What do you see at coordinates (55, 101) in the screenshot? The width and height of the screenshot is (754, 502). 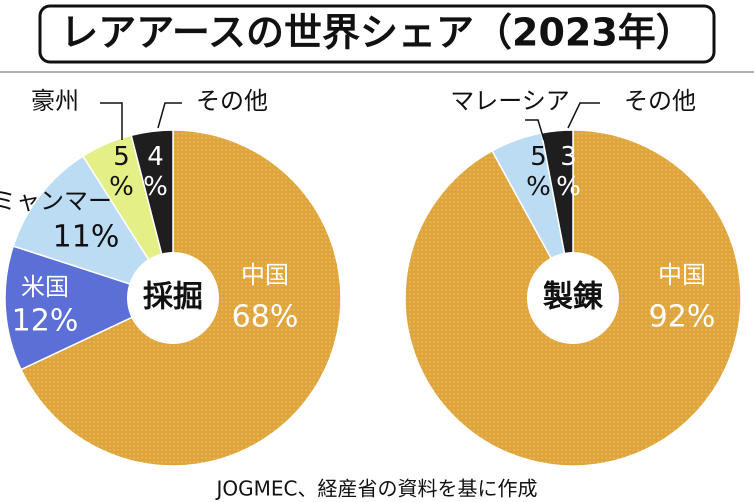 I see `category-label: 豪州` at bounding box center [55, 101].